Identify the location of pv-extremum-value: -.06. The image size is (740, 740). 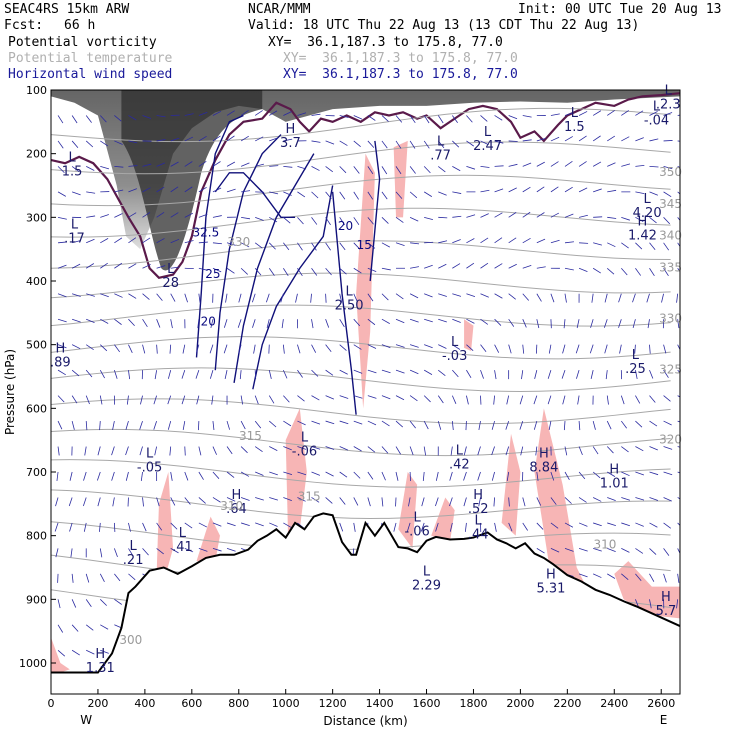
(416, 531).